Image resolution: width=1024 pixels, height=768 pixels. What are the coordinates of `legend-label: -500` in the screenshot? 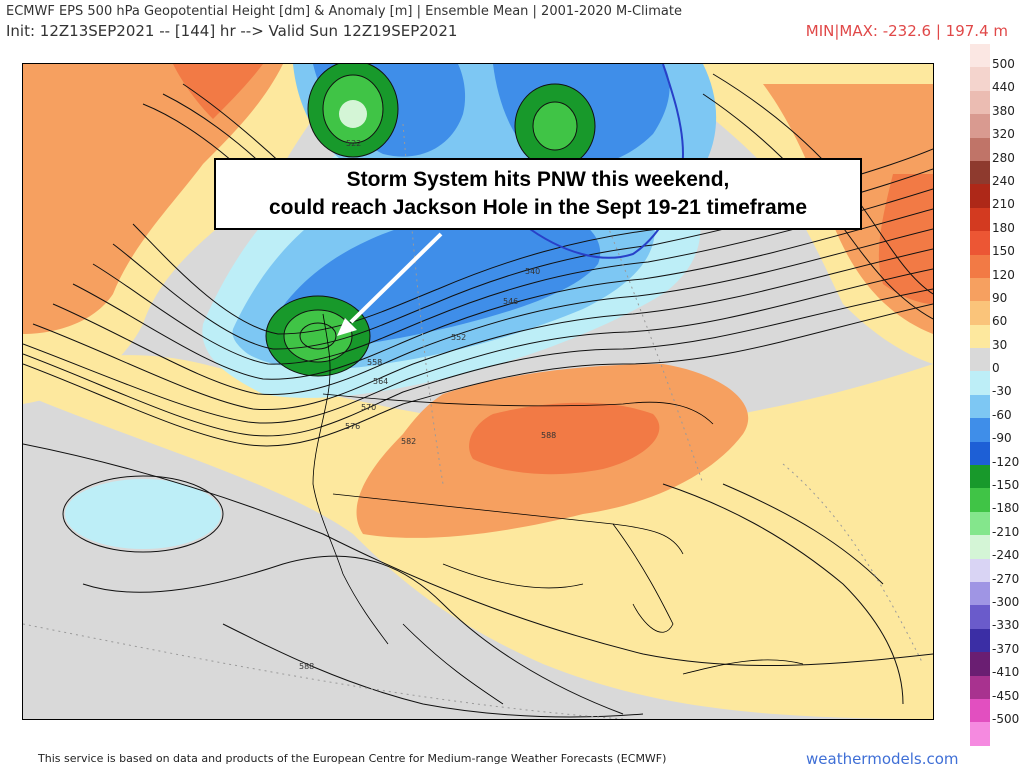 It's located at (1006, 718).